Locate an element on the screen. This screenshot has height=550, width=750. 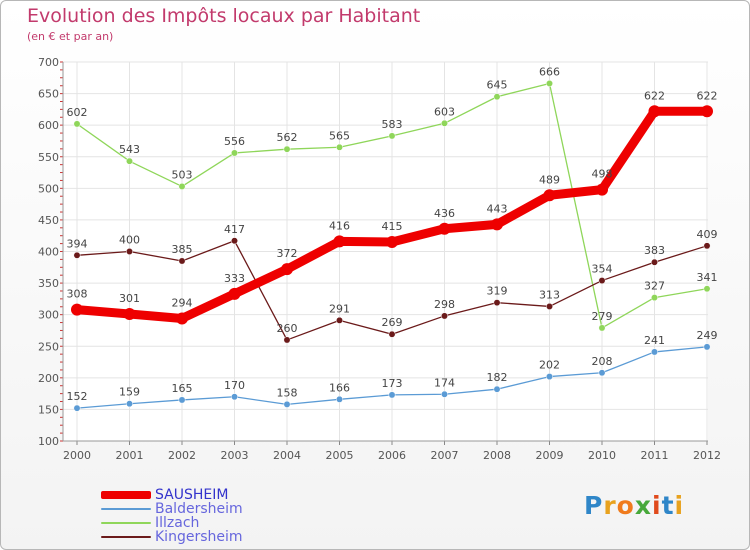
data-label-kingersheim: 298 is located at coordinates (444, 304).